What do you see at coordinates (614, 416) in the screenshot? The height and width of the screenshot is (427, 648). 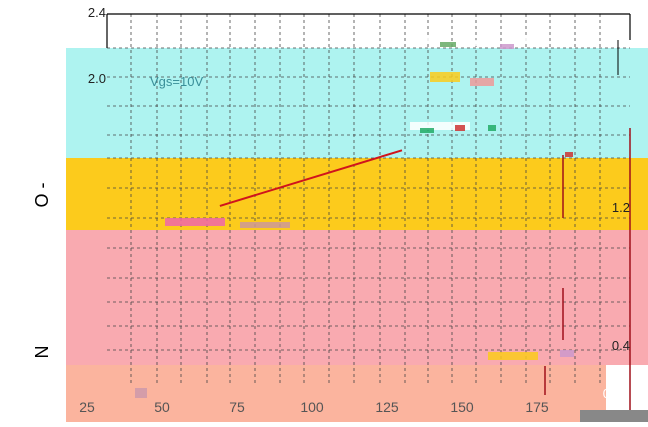 I see `band-gray` at bounding box center [614, 416].